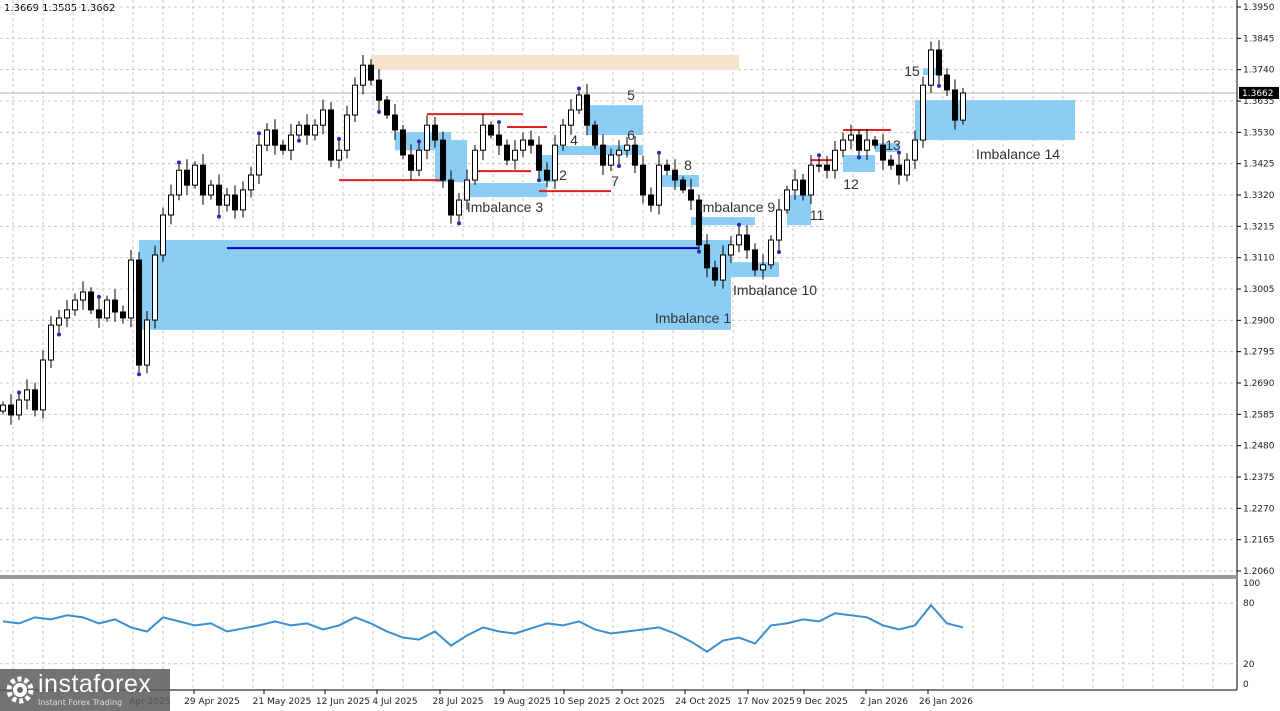 The width and height of the screenshot is (1280, 711). Describe the element at coordinates (1249, 604) in the screenshot. I see `indicator-y-tick: 80` at that location.